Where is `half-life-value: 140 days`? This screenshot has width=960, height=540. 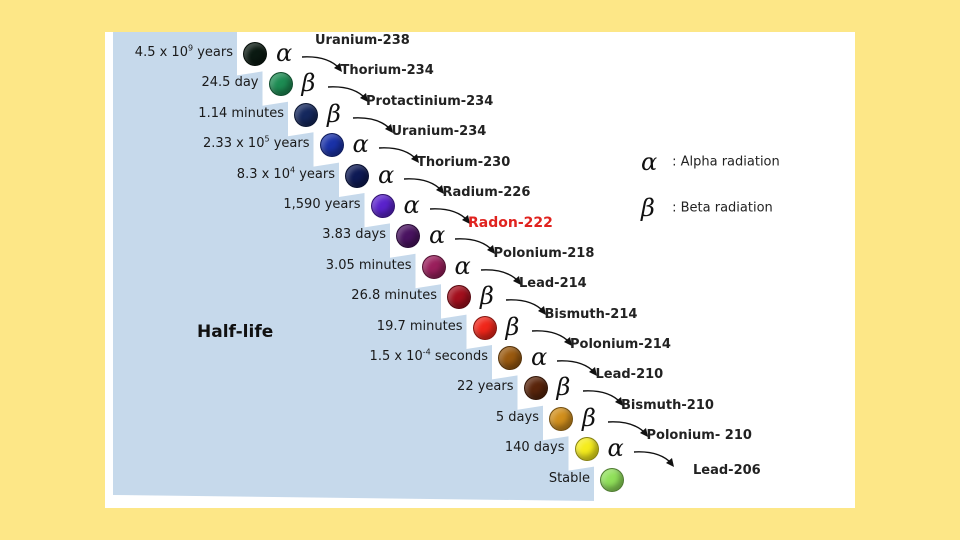 half-life-value: 140 days is located at coordinates (534, 448).